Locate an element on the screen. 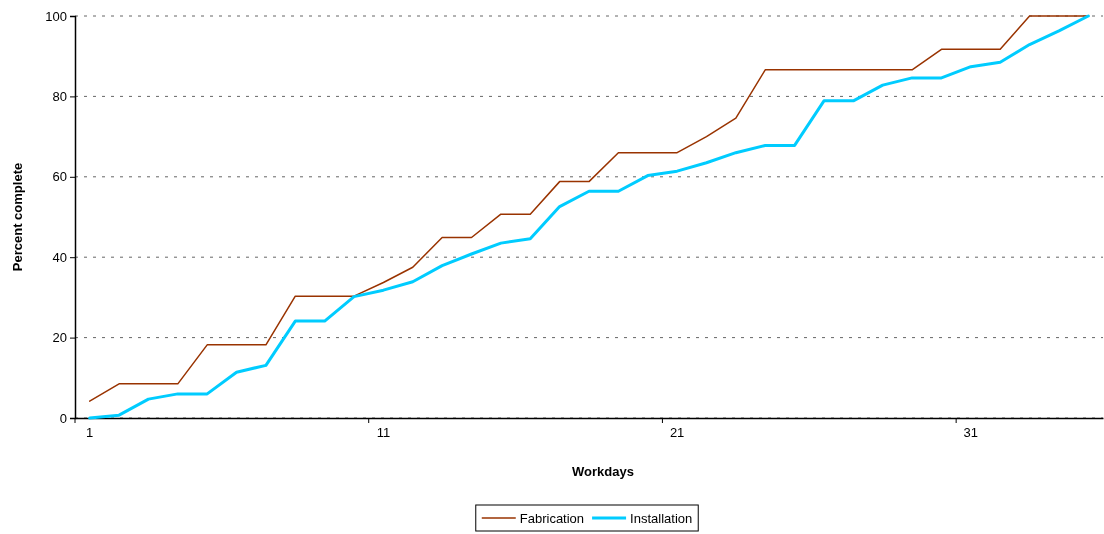 This screenshot has width=1104, height=534. y-tick-label: 40 is located at coordinates (59, 257).